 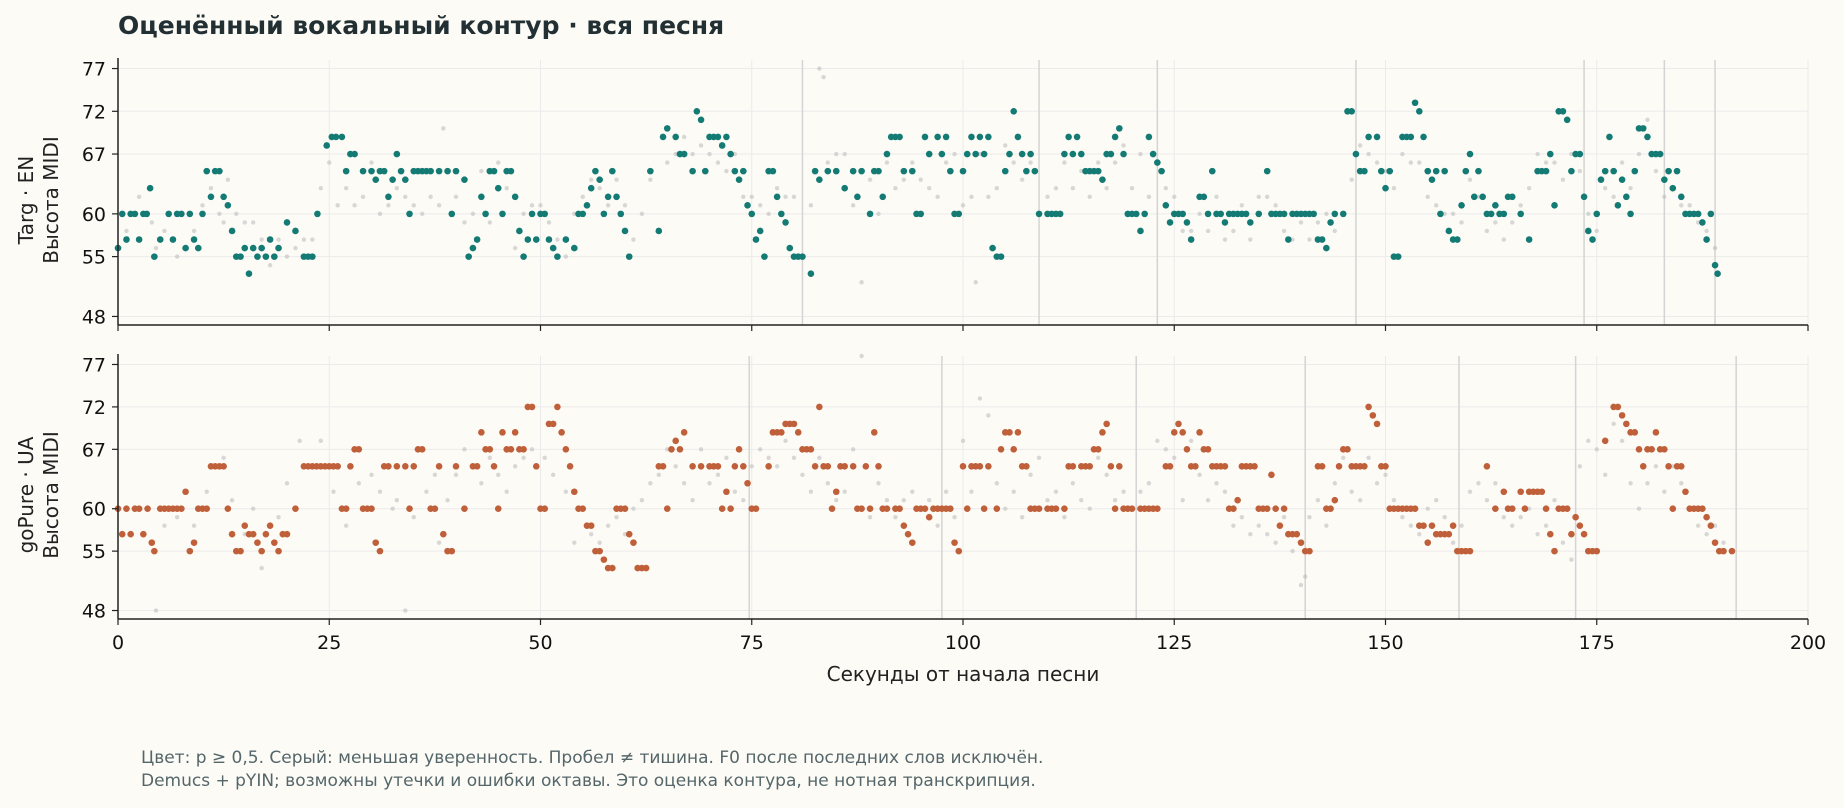 What do you see at coordinates (94, 155) in the screenshot?
I see `y-tick-label: 67` at bounding box center [94, 155].